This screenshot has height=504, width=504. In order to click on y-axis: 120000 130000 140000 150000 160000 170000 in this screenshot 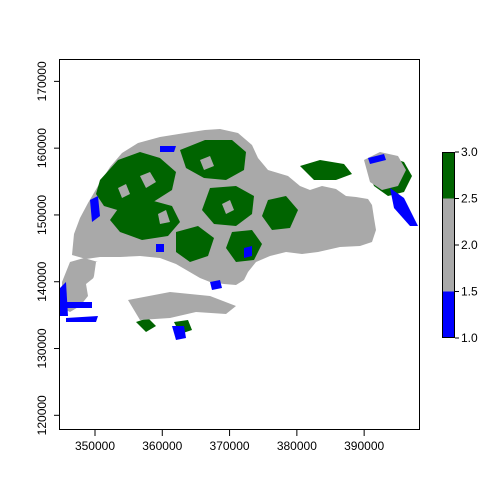, I will do `click(47, 248)`.